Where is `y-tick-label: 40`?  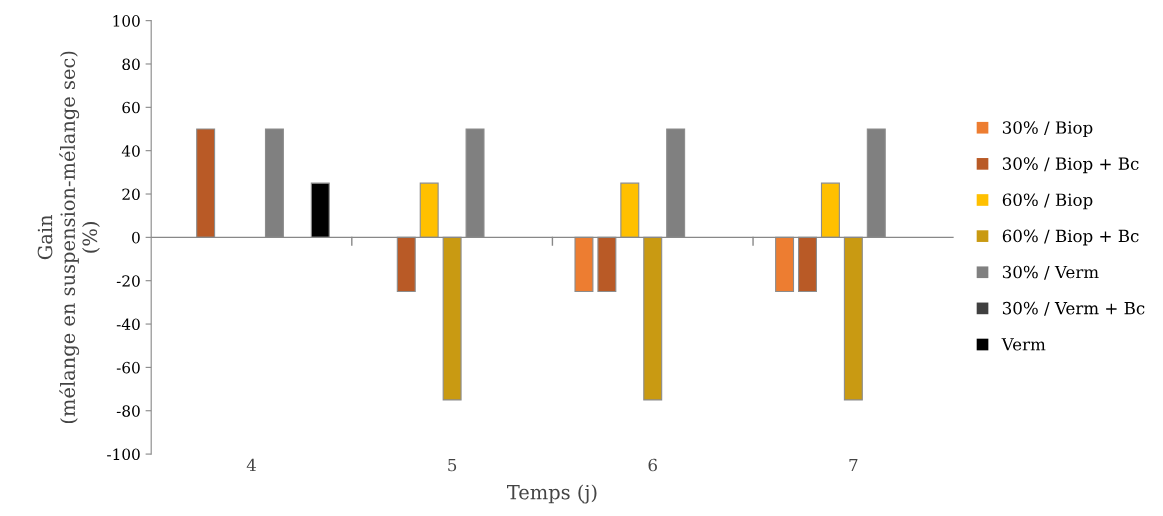
y-tick-label: 40 is located at coordinates (130, 151).